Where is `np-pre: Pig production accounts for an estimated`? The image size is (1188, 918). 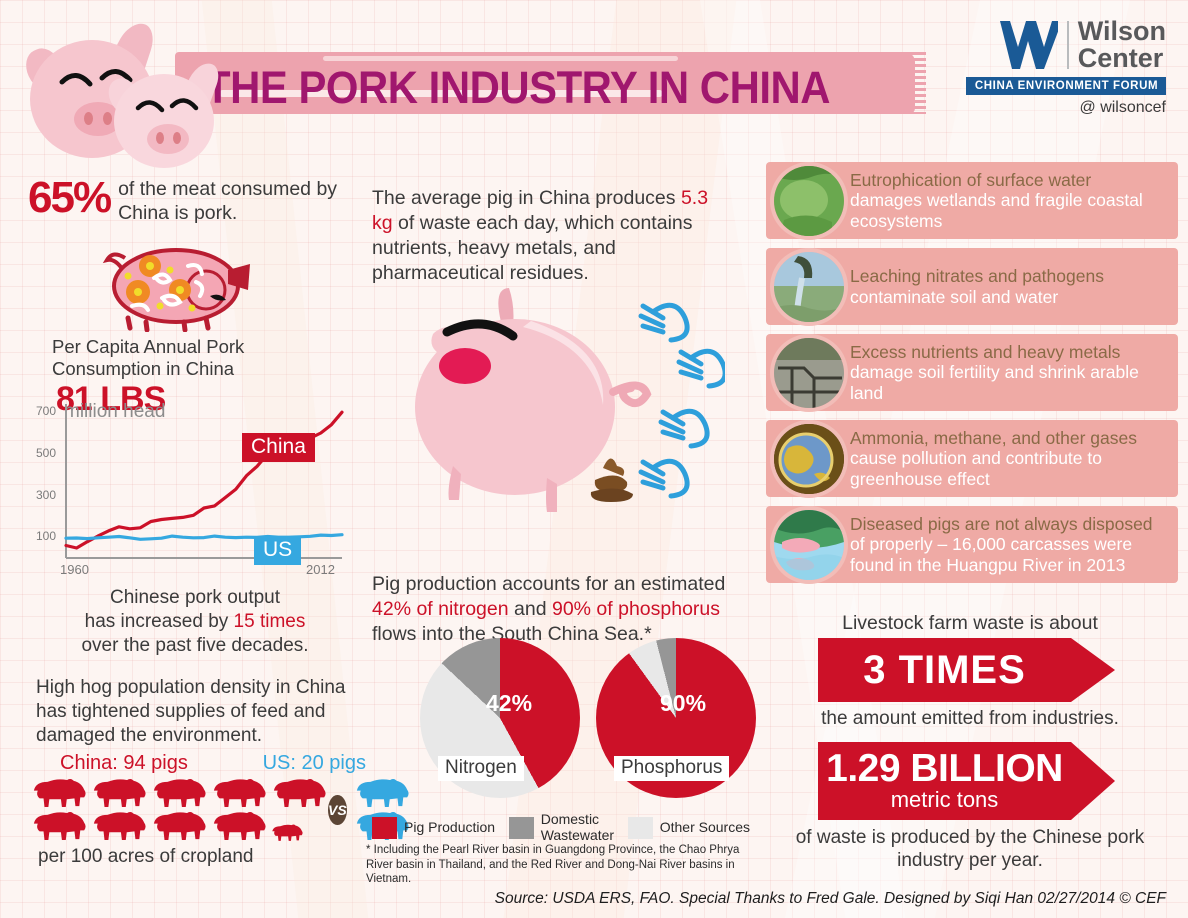 np-pre: Pig production accounts for an estimated is located at coordinates (549, 584).